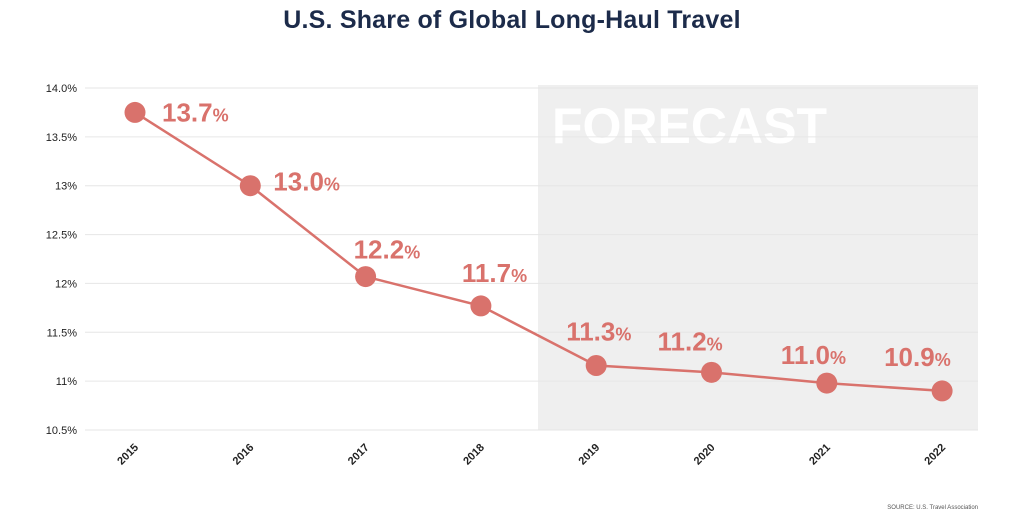 The width and height of the screenshot is (1024, 530). I want to click on data-label: 11.3%, so click(598, 332).